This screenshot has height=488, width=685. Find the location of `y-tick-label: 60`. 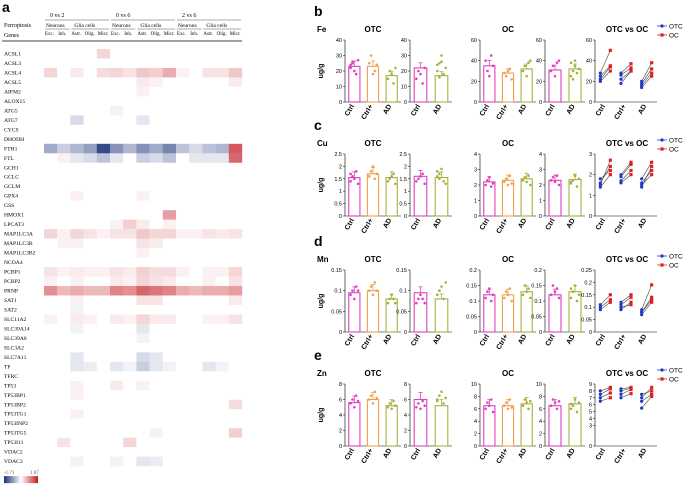

y-tick-label: 60 is located at coordinates (539, 41).